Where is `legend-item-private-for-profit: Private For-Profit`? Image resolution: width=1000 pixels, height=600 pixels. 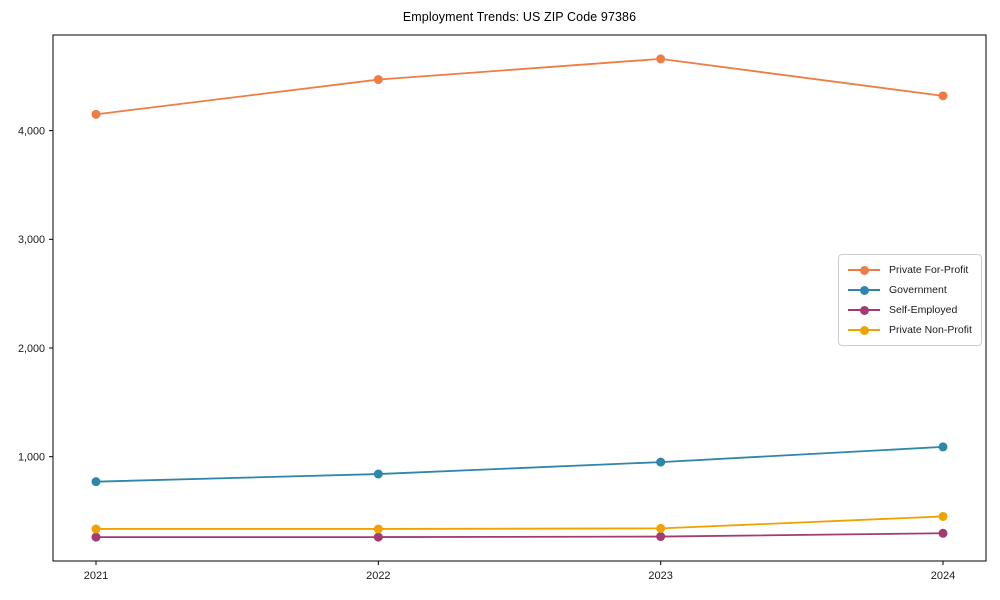 legend-item-private-for-profit: Private For-Profit is located at coordinates (910, 270).